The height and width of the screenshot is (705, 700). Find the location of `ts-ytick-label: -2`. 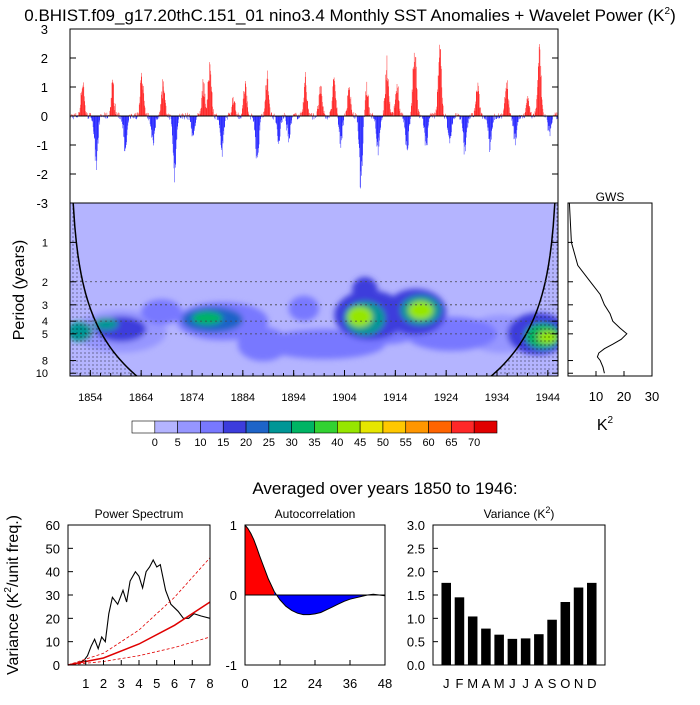

ts-ytick-label: -2 is located at coordinates (42, 174).